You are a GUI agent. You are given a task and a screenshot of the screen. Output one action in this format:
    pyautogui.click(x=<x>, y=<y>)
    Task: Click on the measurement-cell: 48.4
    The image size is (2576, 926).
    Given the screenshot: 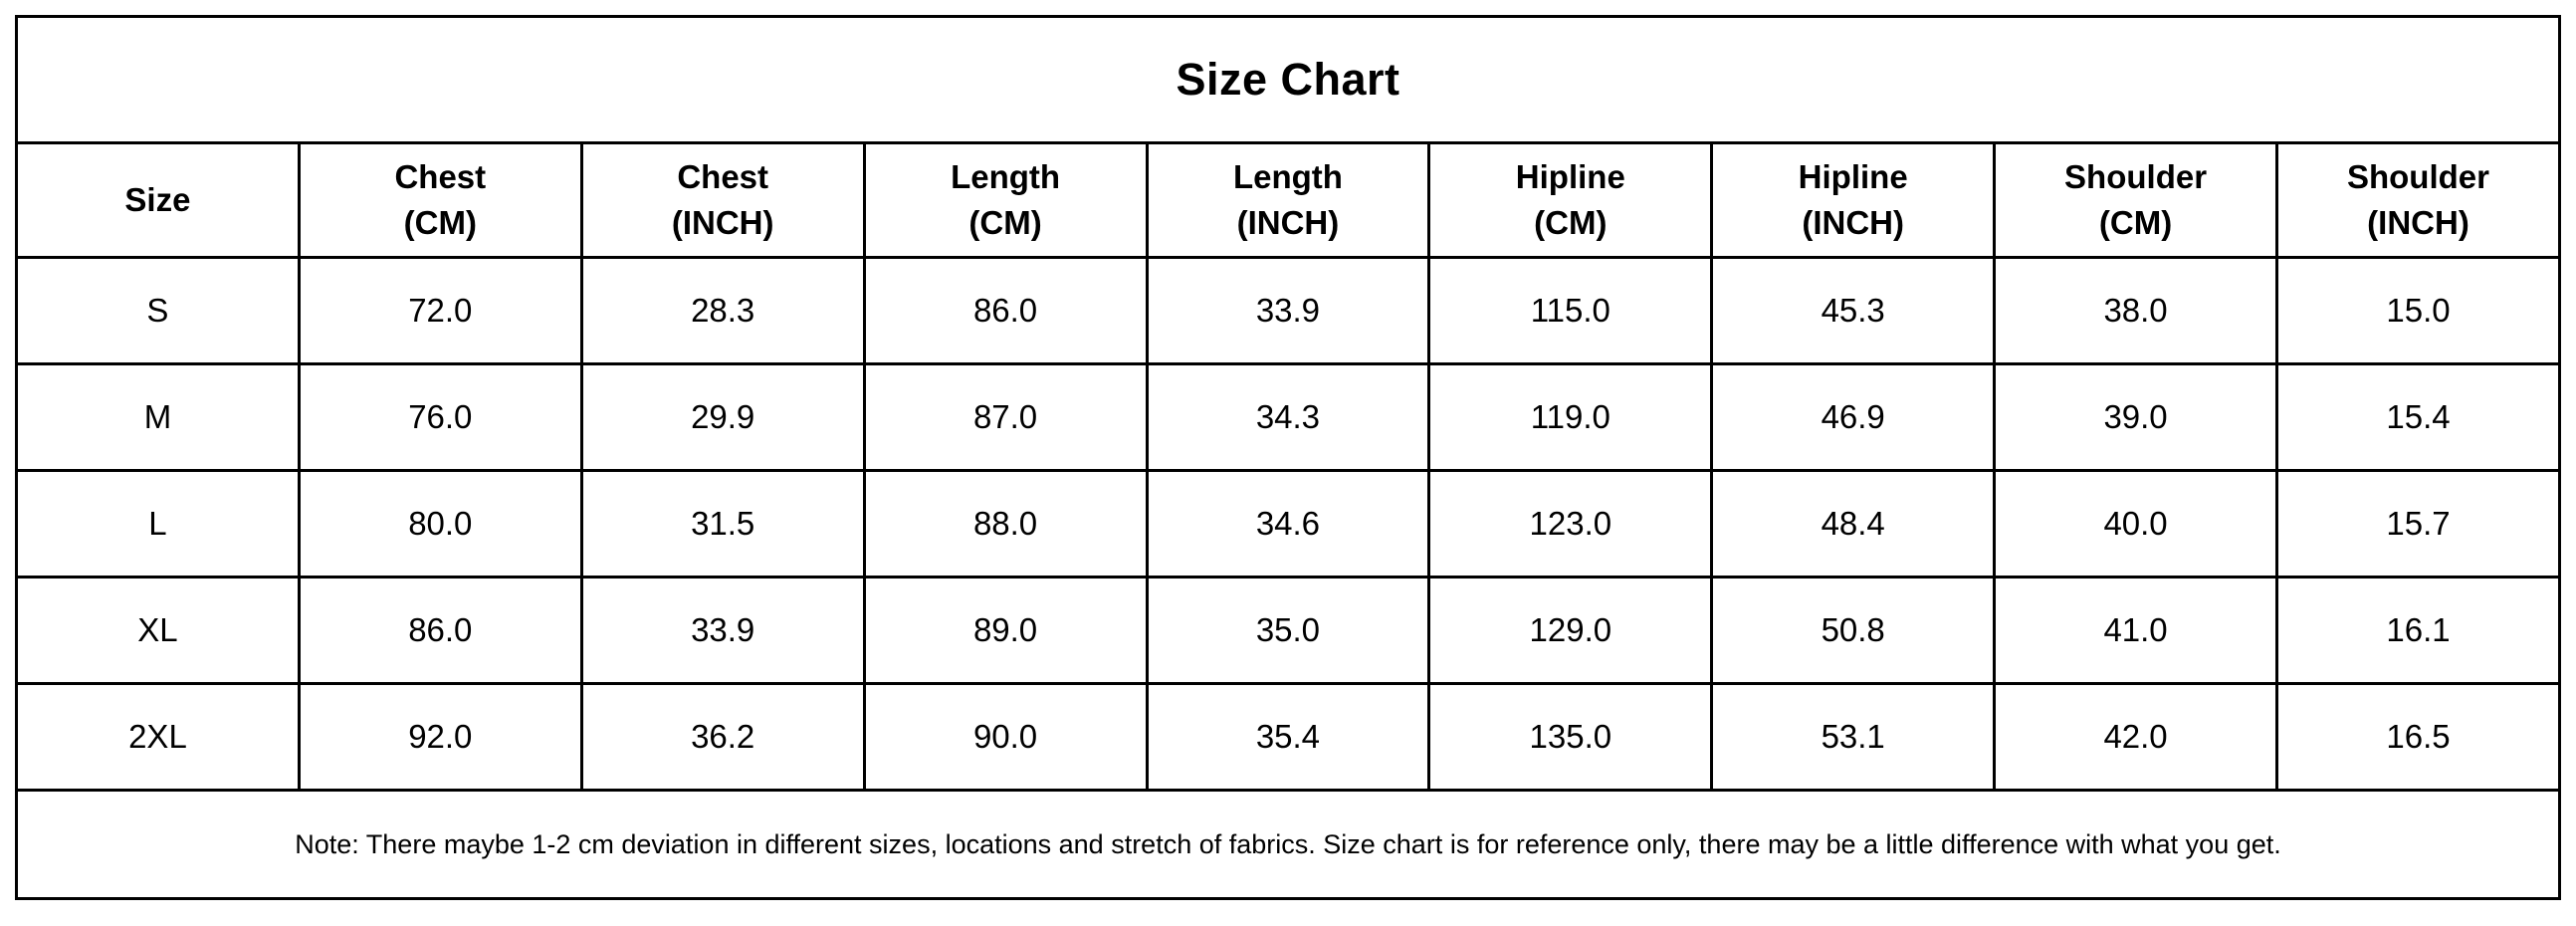 What is the action you would take?
    pyautogui.click(x=1853, y=524)
    